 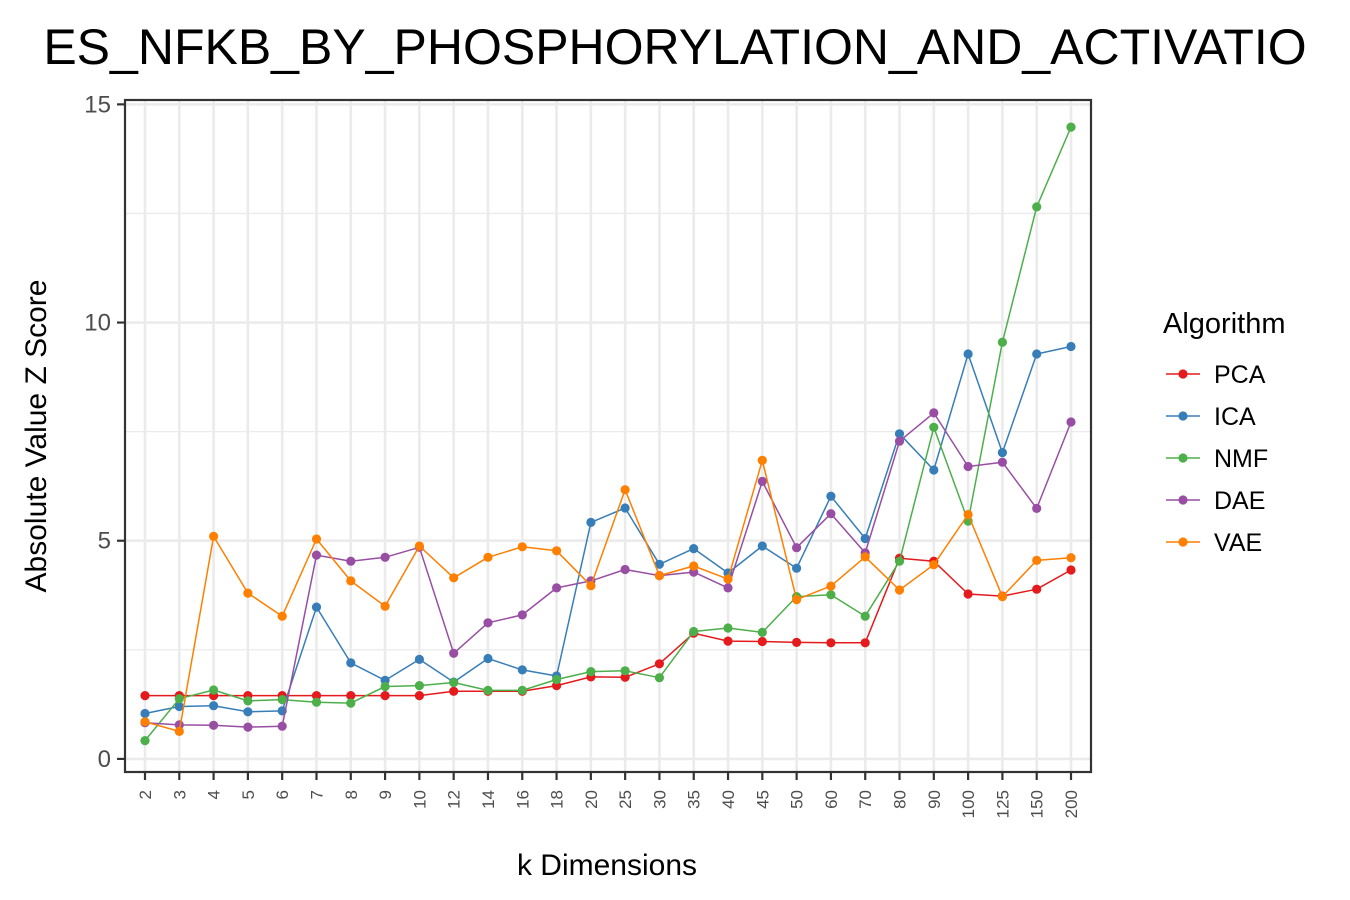 I want to click on legend-label: PCA, so click(x=1240, y=375).